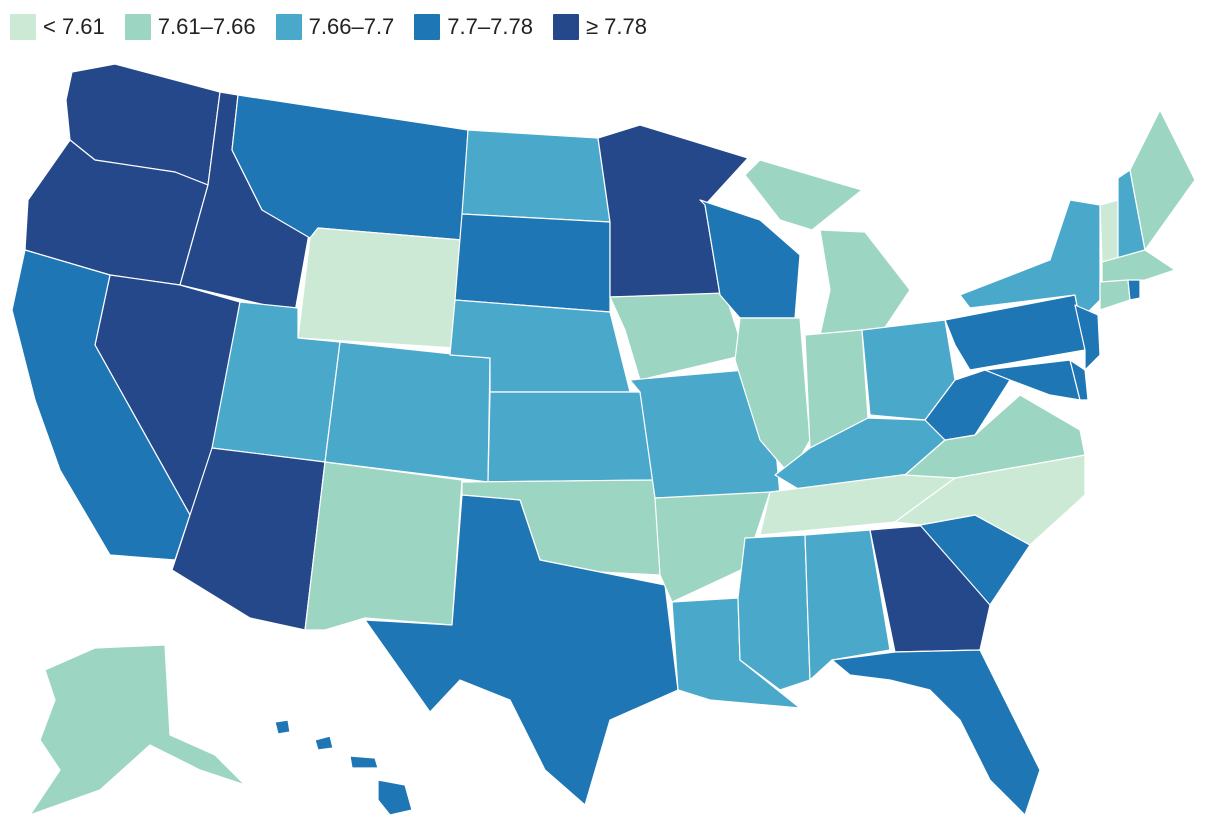  I want to click on legend-item-bin-0: < 7.61, so click(57, 27).